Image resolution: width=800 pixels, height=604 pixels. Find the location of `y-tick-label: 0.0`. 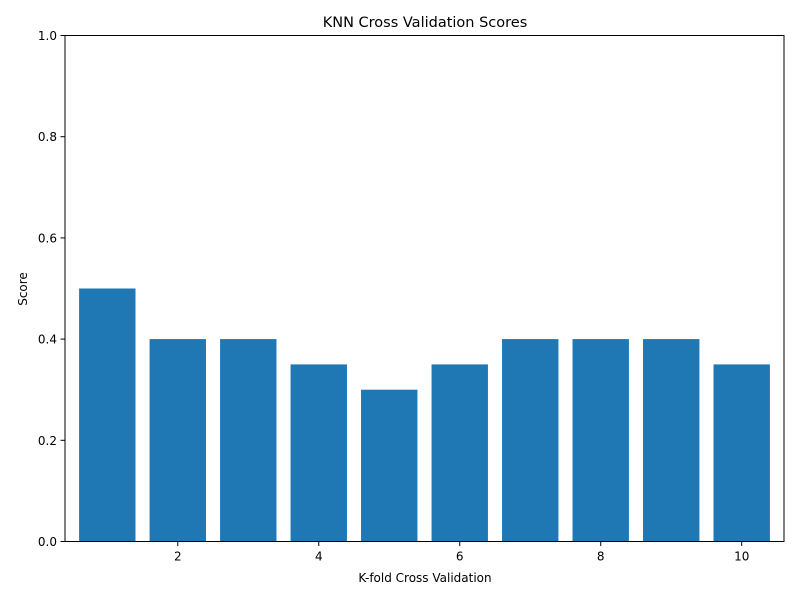

y-tick-label: 0.0 is located at coordinates (47, 542).